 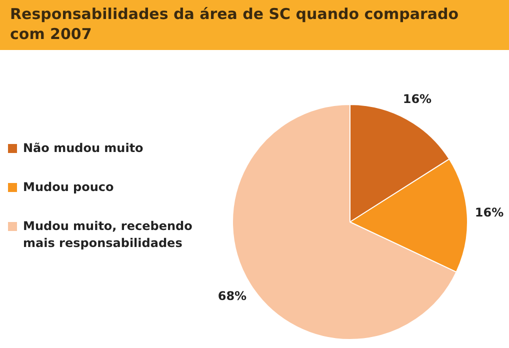 I want to click on chart-title: Responsabilidades da área de SC quando comparado com 2007, so click(x=235, y=24).